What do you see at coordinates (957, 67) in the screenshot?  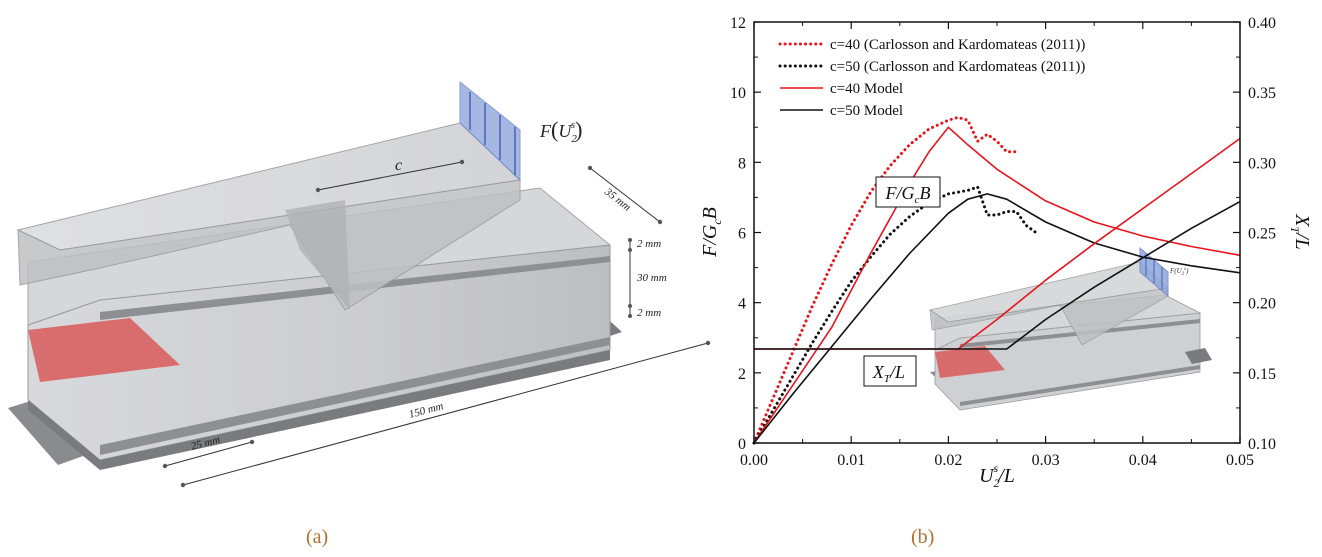 I see `legend-label-1: c=50 (Carlosson and Kardomateas (2011))` at bounding box center [957, 67].